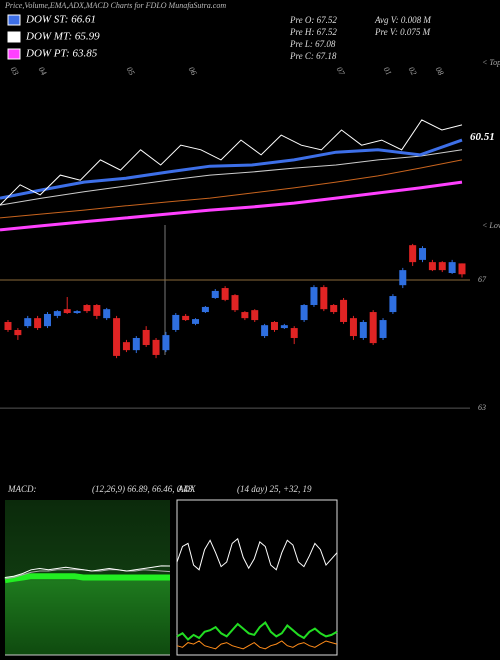 The height and width of the screenshot is (660, 500). Describe the element at coordinates (60, 20) in the screenshot. I see `legend-label: DOW ST: 66.61` at that location.